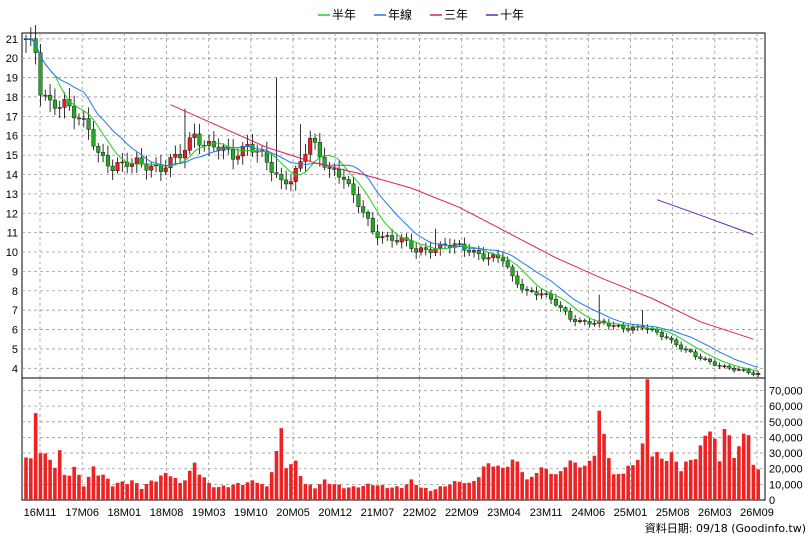  What do you see at coordinates (631, 513) in the screenshot?
I see `x-tick-label: 25M01` at bounding box center [631, 513].